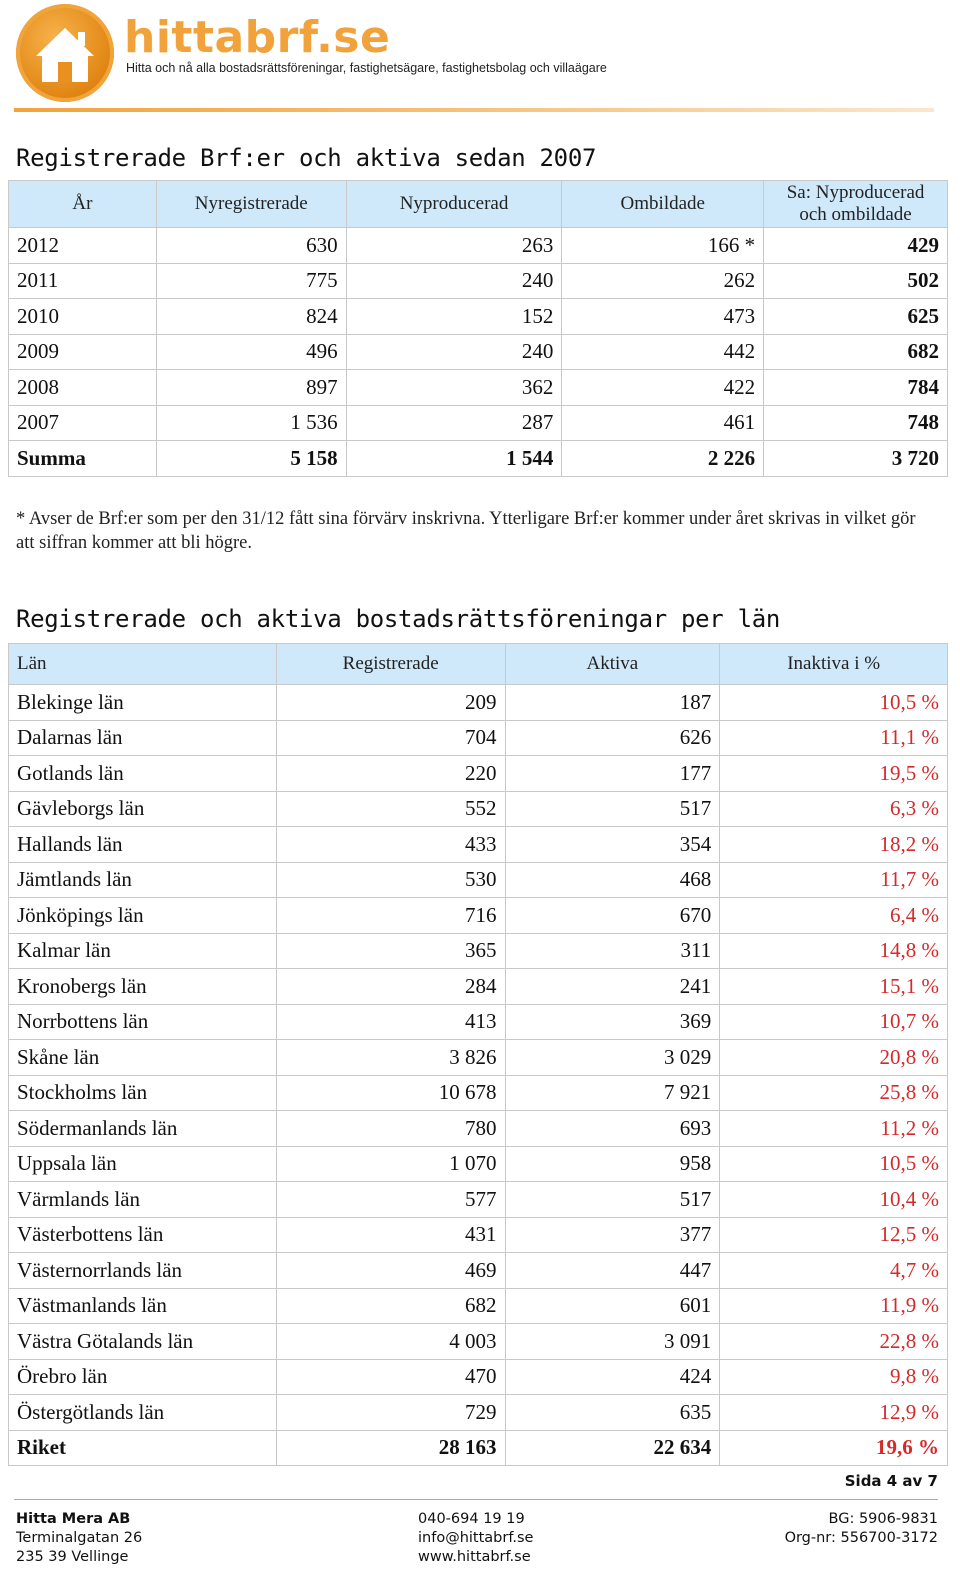 The width and height of the screenshot is (960, 1582). I want to click on value-cell: 433, so click(390, 844).